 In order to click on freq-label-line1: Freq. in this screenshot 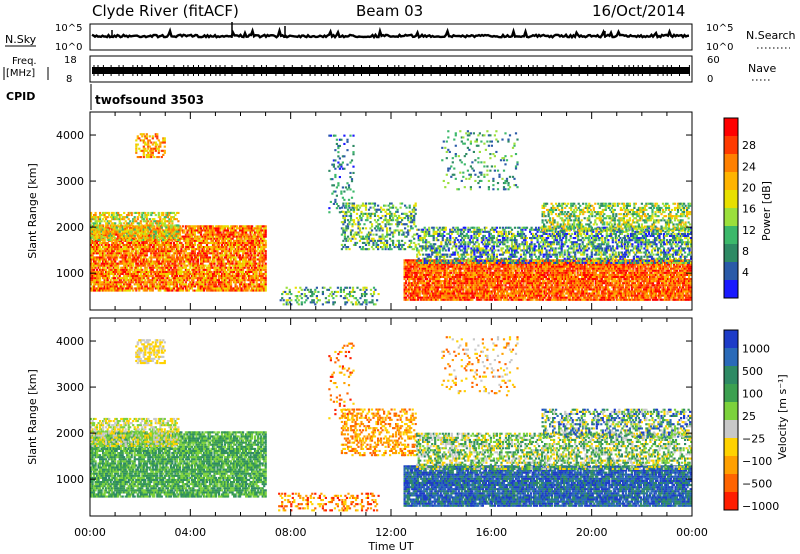, I will do `click(24, 61)`.